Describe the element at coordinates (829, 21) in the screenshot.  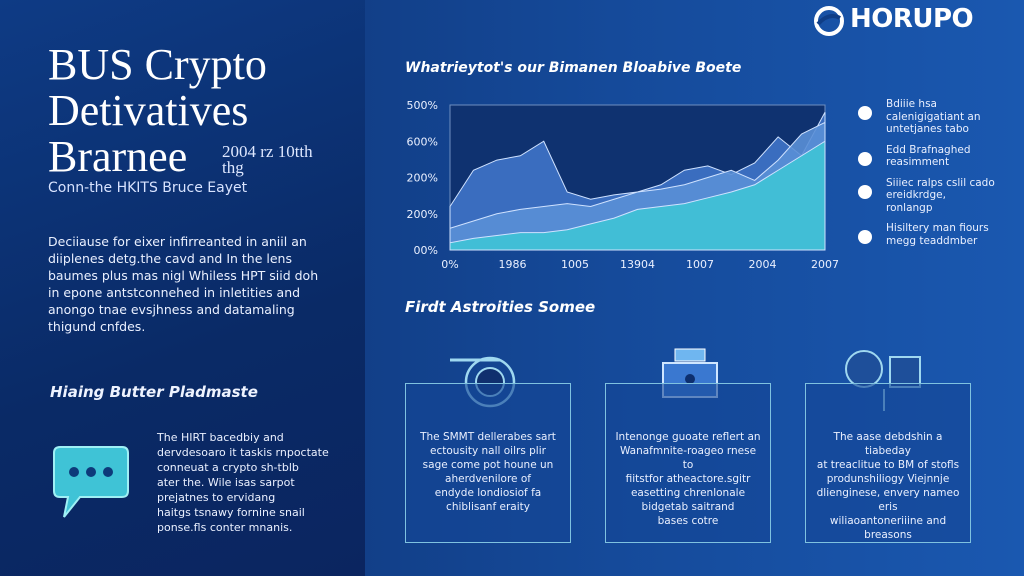
I see `logo-icon` at that location.